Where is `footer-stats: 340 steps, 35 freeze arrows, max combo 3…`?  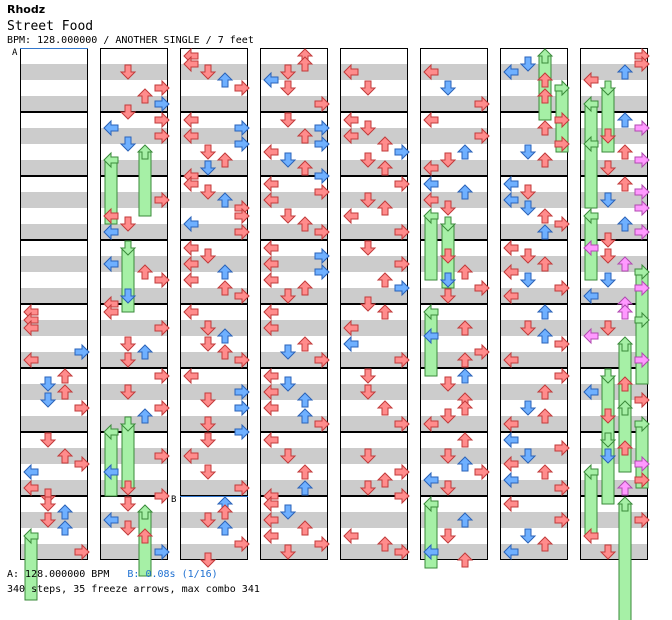
footer-stats: 340 steps, 35 freeze arrows, max combo 3… is located at coordinates (133, 589).